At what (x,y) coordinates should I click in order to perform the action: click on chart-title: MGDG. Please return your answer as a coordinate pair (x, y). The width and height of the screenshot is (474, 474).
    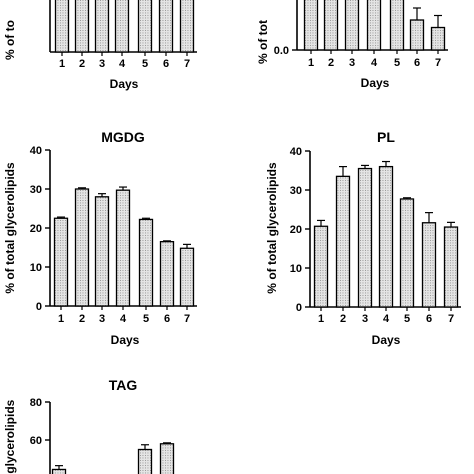
    Looking at the image, I should click on (123, 137).